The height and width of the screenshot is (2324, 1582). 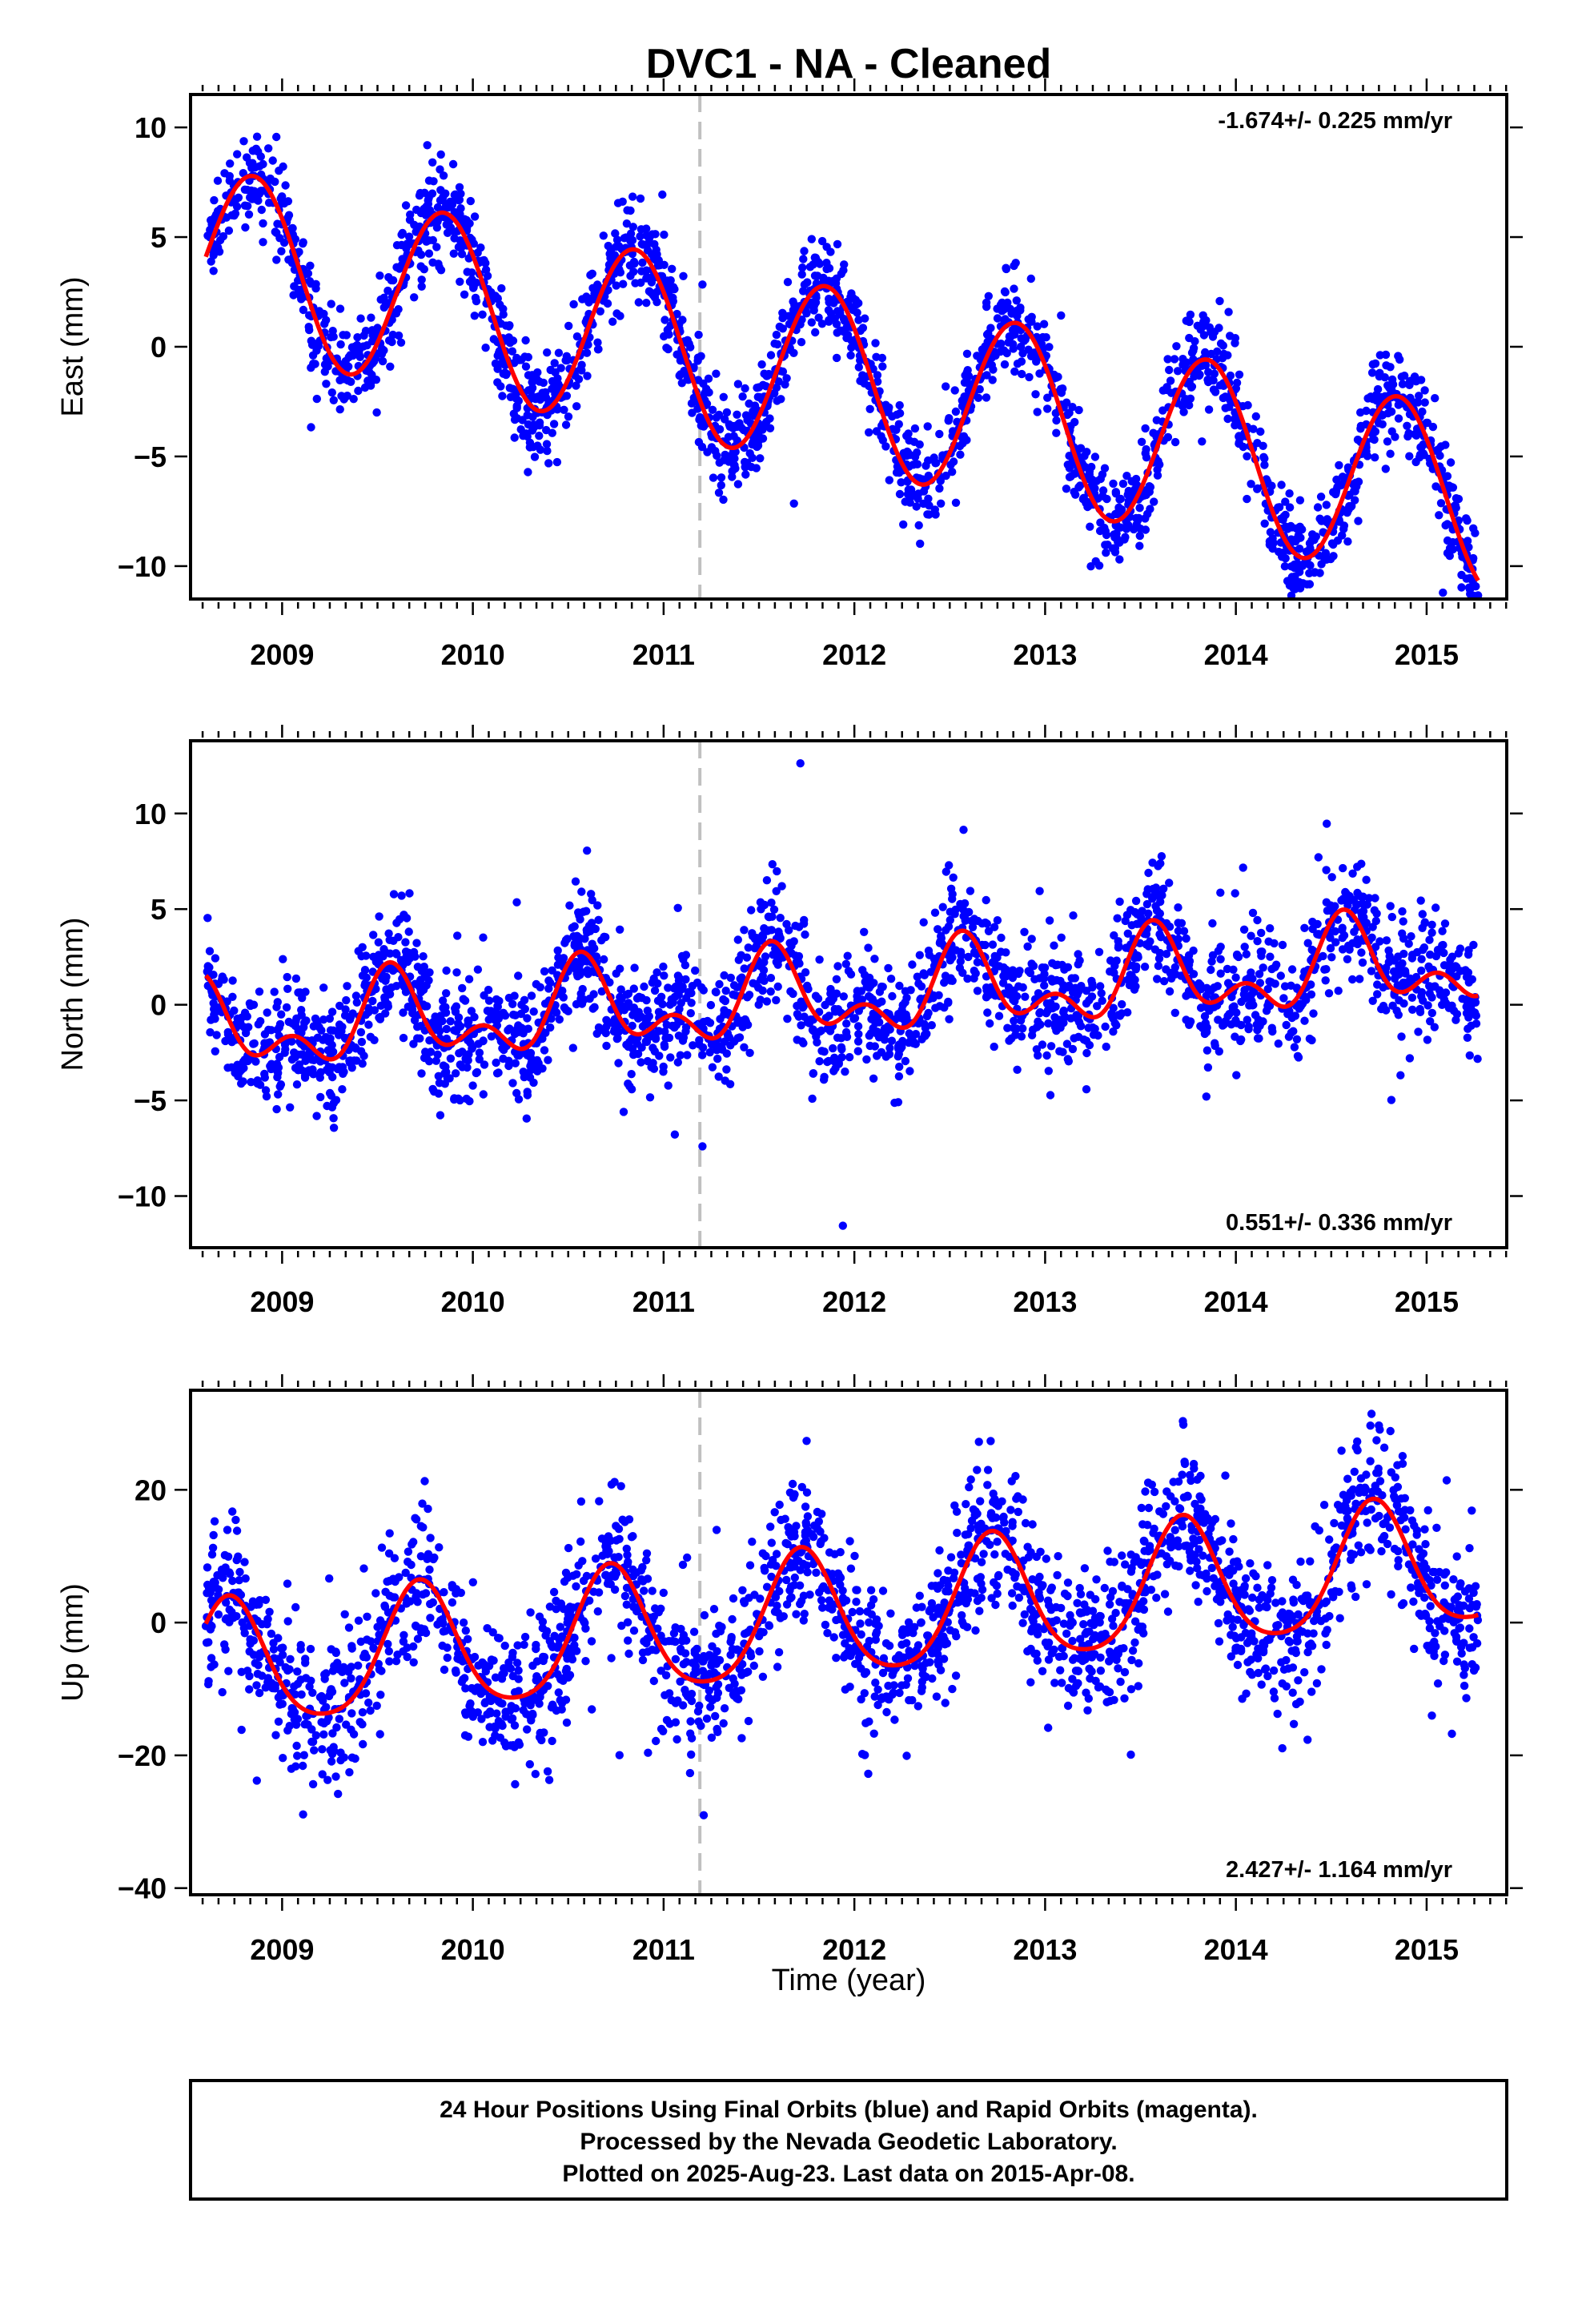 I want to click on y-tick-label: 10, so click(x=151, y=814).